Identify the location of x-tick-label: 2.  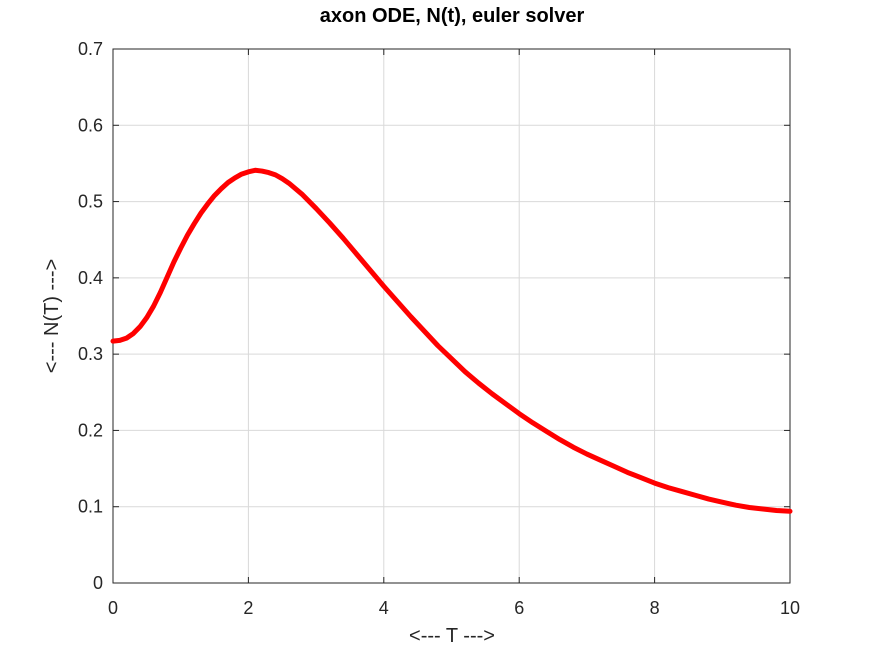
(248, 608).